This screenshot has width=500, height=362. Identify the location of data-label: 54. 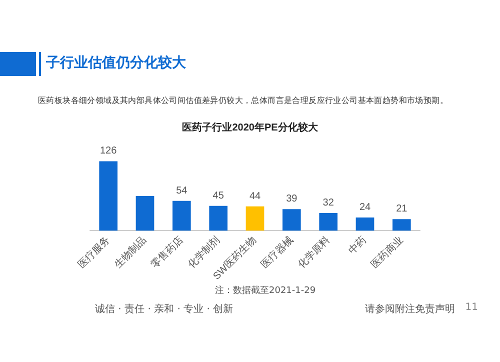
(182, 190).